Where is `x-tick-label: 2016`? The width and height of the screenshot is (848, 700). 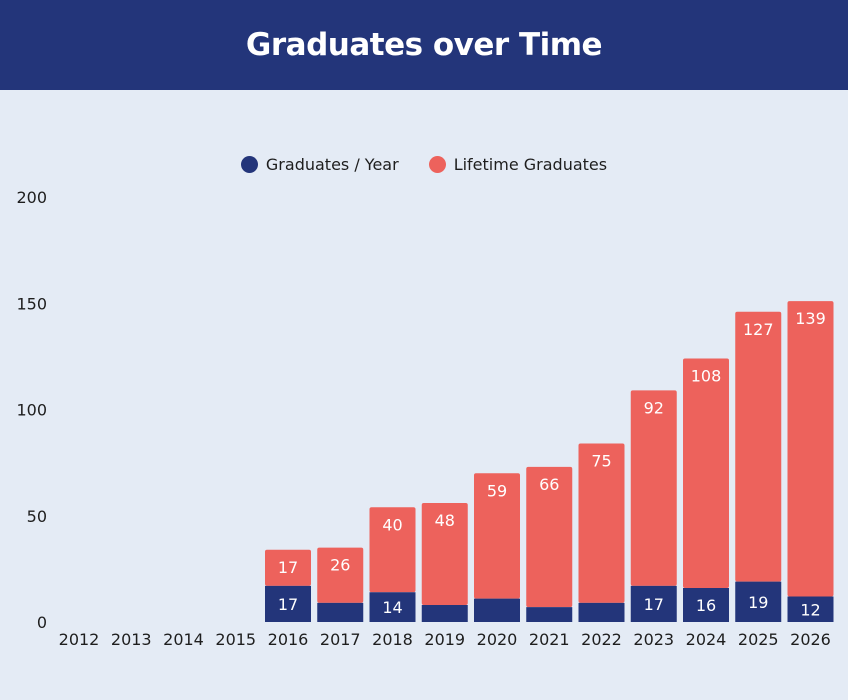
x-tick-label: 2016 is located at coordinates (288, 639).